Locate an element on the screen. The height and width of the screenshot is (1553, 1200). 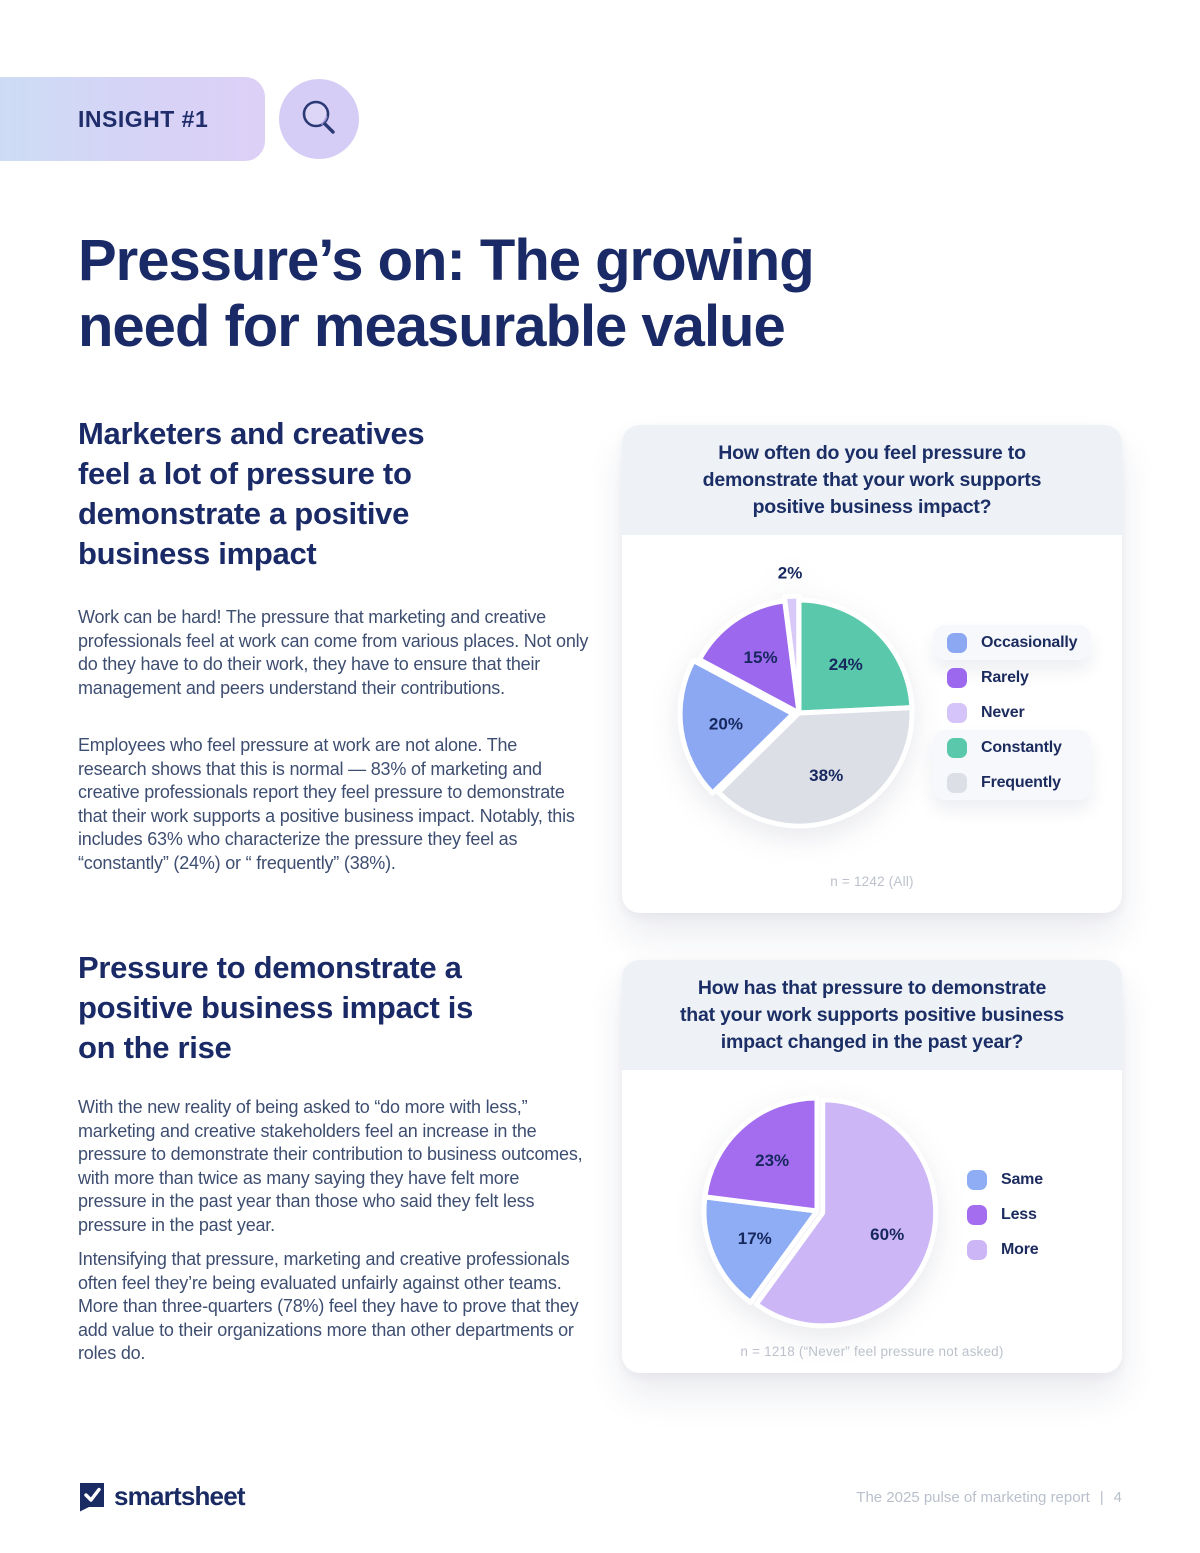
legend-label: Never is located at coordinates (1003, 712).